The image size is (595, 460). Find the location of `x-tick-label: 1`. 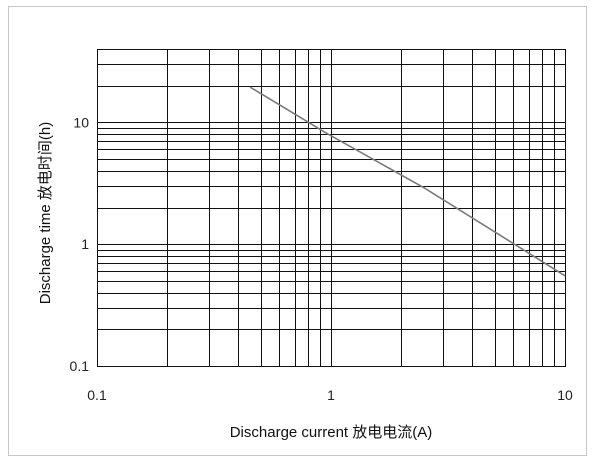

x-tick-label: 1 is located at coordinates (331, 395).